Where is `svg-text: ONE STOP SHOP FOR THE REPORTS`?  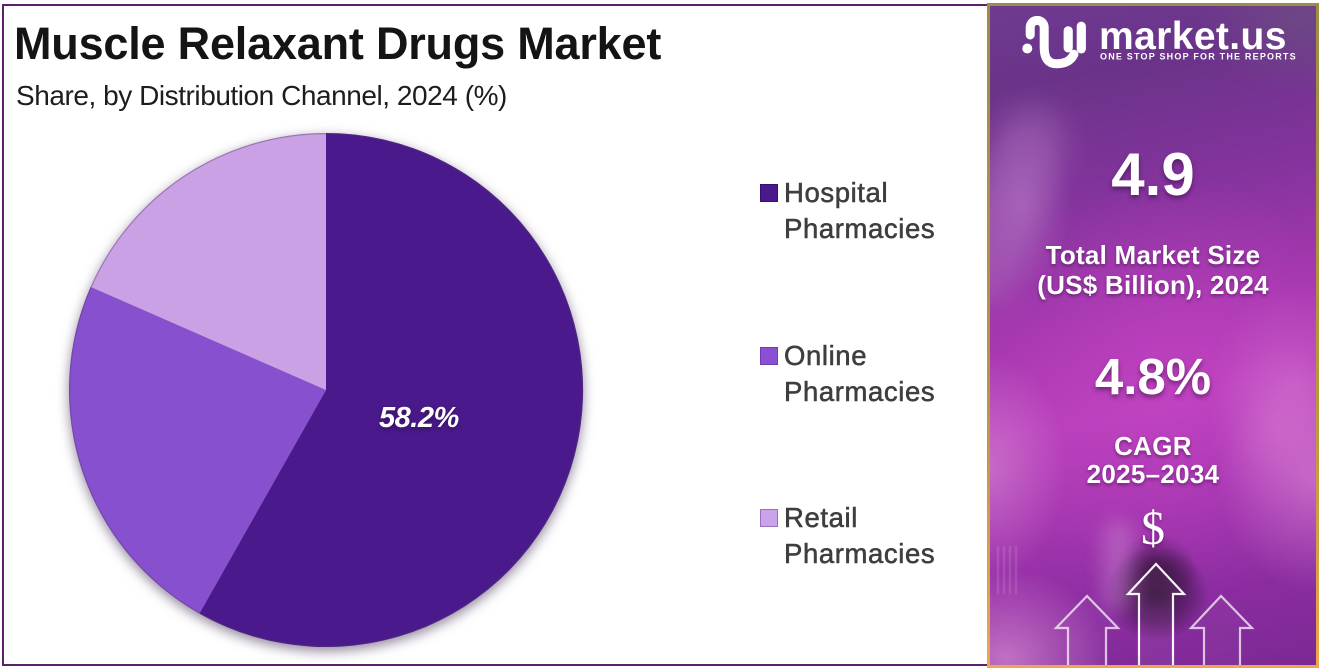
svg-text: ONE STOP SHOP FOR THE REPORTS is located at coordinates (1198, 57).